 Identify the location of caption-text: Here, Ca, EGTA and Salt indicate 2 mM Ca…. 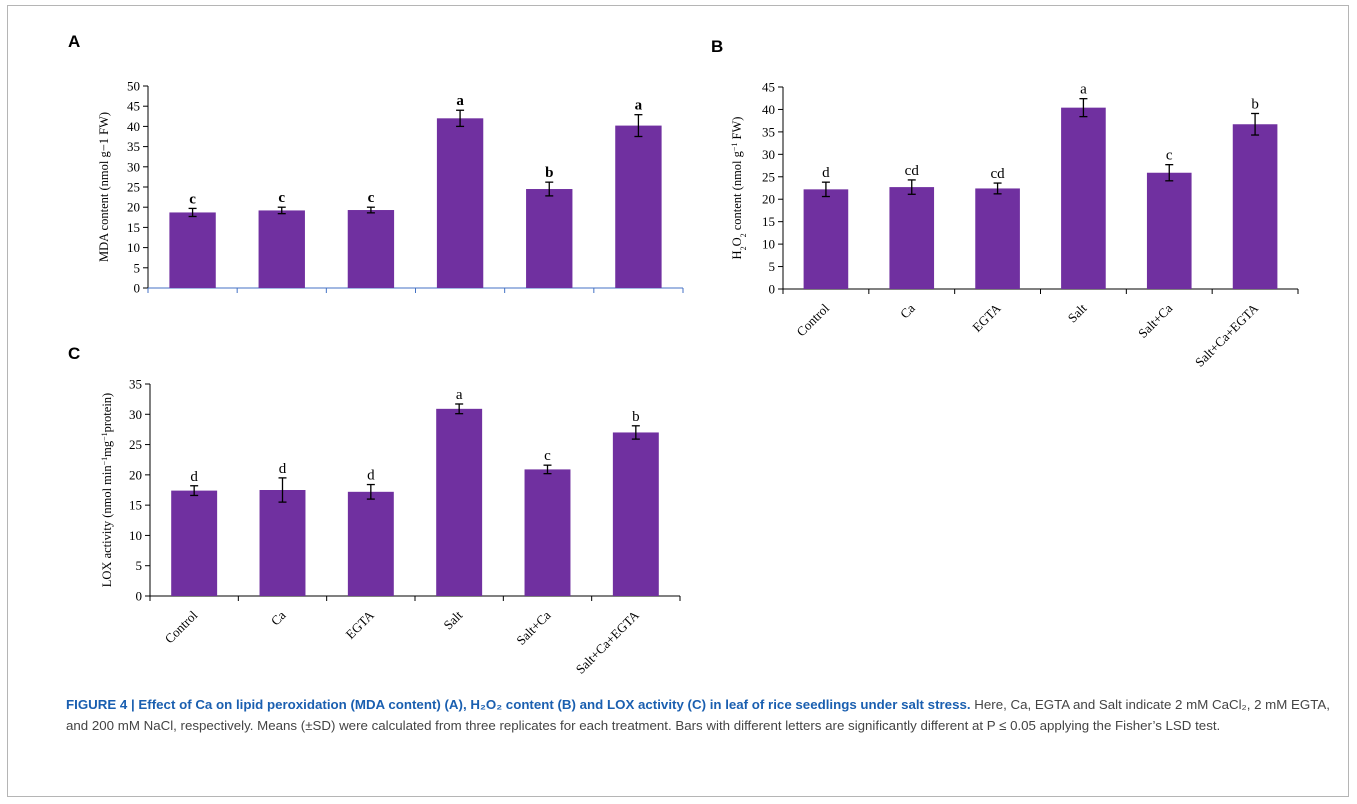
(698, 715).